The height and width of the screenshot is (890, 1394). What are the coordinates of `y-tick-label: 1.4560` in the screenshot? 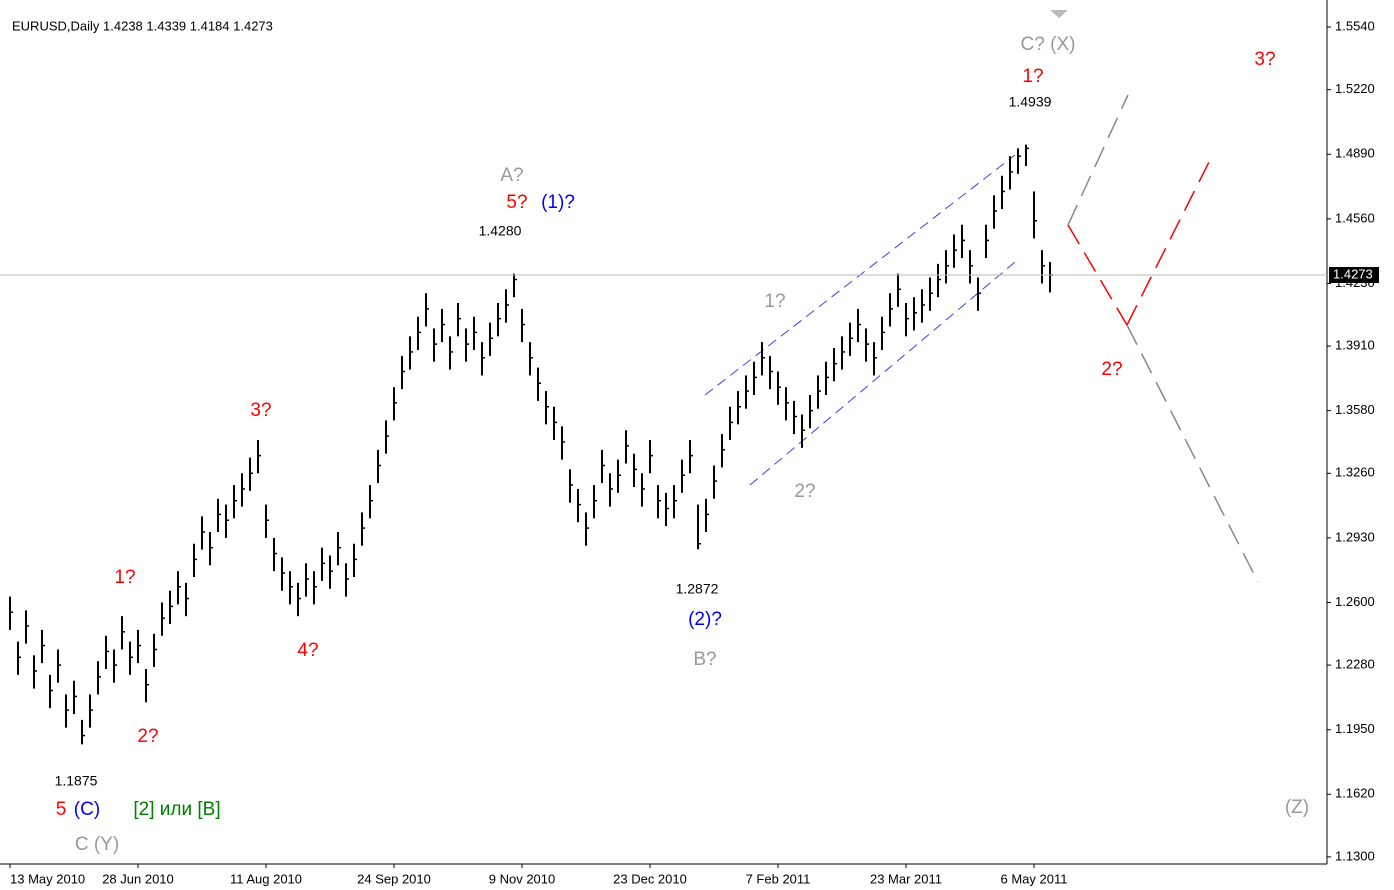 It's located at (1355, 217).